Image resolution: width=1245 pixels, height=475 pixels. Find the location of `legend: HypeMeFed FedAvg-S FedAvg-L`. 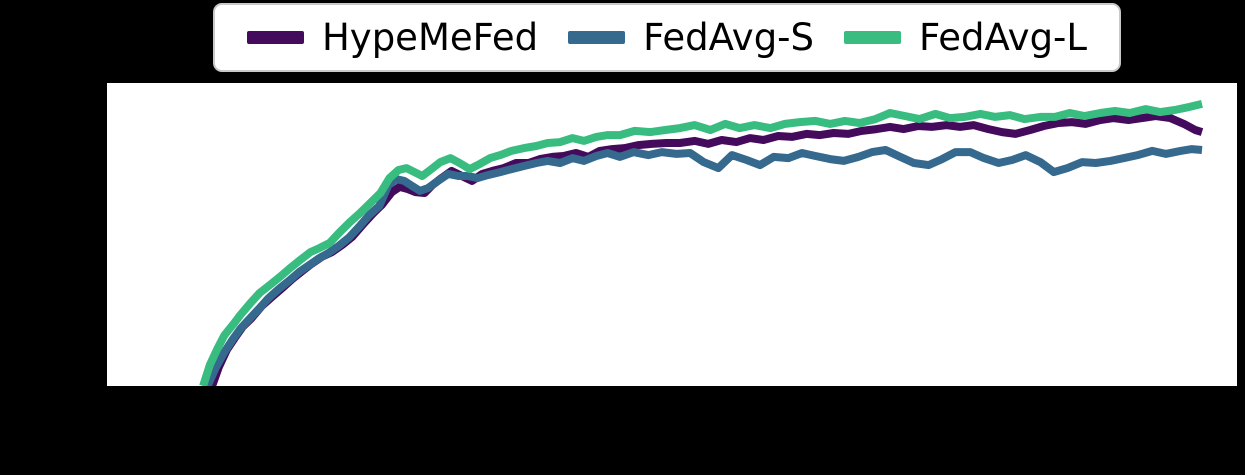

legend: HypeMeFed FedAvg-S FedAvg-L is located at coordinates (667, 37).